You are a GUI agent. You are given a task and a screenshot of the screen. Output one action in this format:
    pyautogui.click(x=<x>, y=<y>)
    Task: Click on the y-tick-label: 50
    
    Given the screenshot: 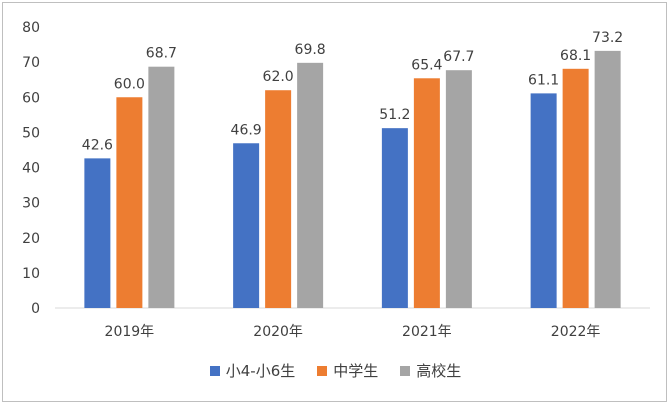 What is the action you would take?
    pyautogui.click(x=31, y=133)
    